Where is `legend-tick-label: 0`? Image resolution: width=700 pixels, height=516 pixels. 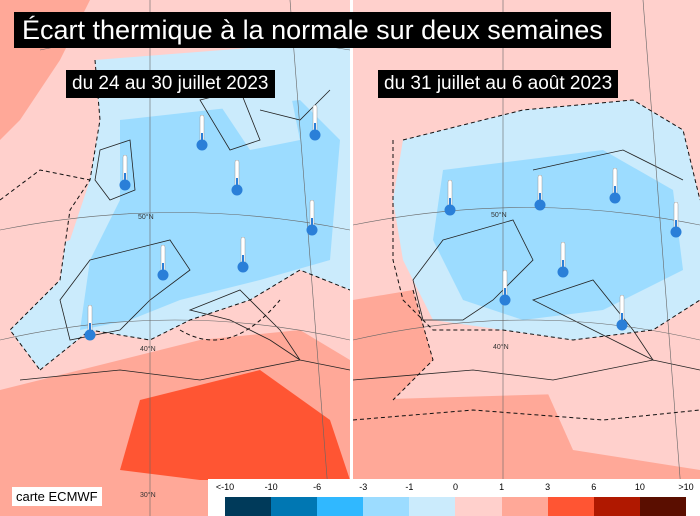 legend-tick-label: 0 is located at coordinates (455, 487).